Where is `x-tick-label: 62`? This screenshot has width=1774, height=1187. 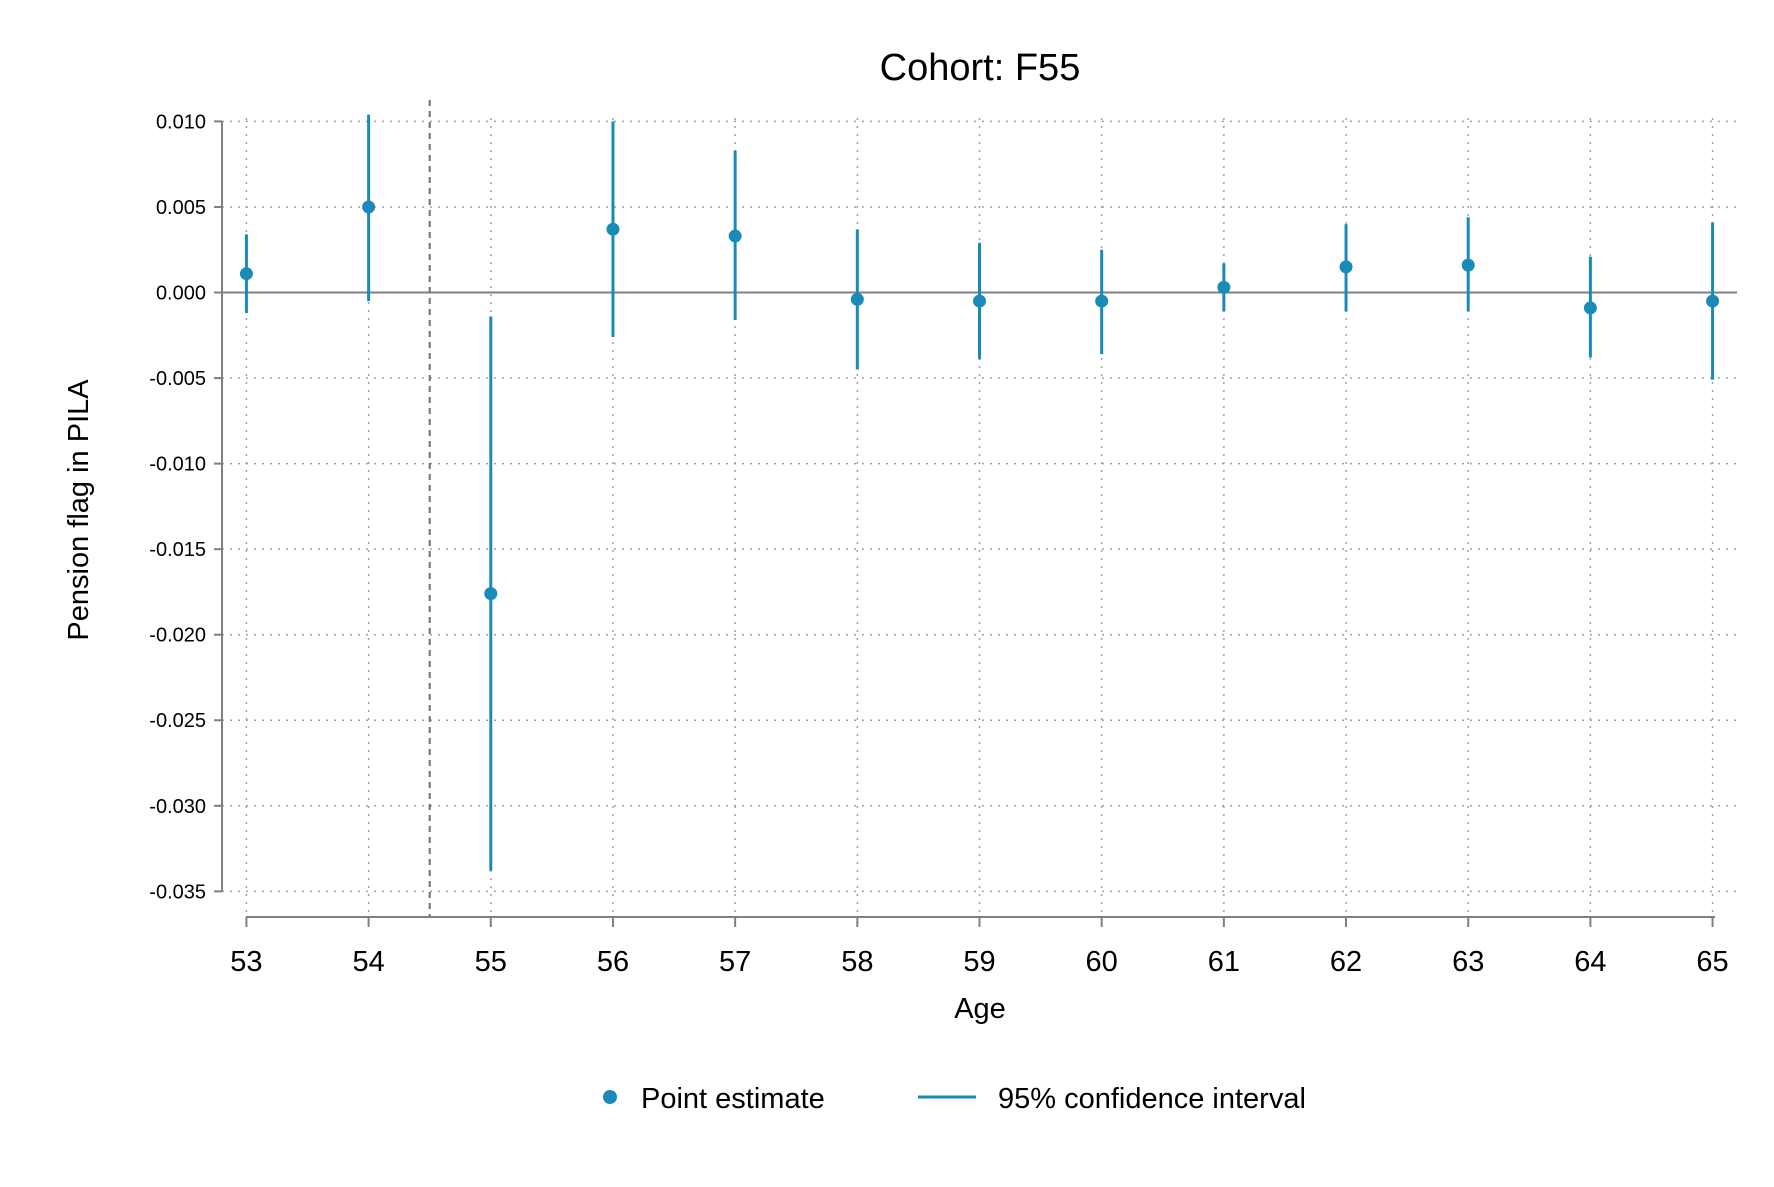 x-tick-label: 62 is located at coordinates (1346, 962).